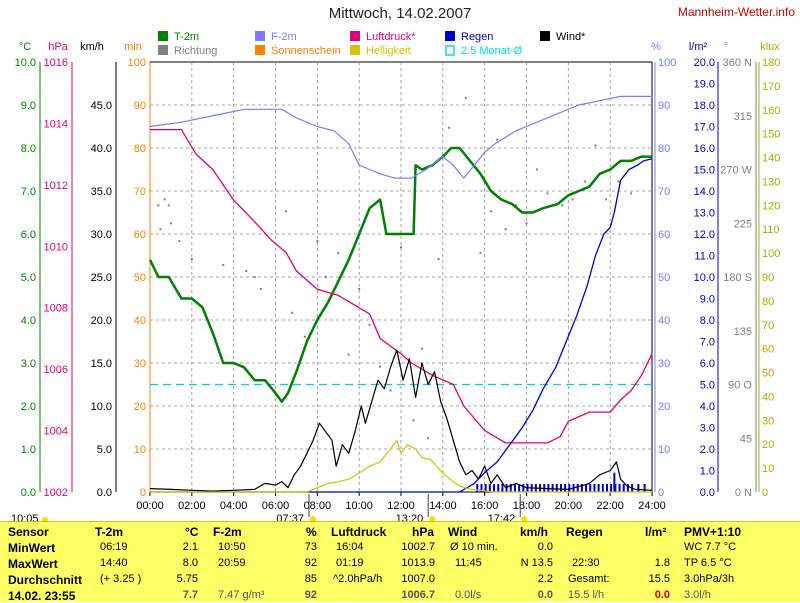 The height and width of the screenshot is (603, 800). What do you see at coordinates (527, 506) in the screenshot?
I see `x-tick-label: 18:00` at bounding box center [527, 506].